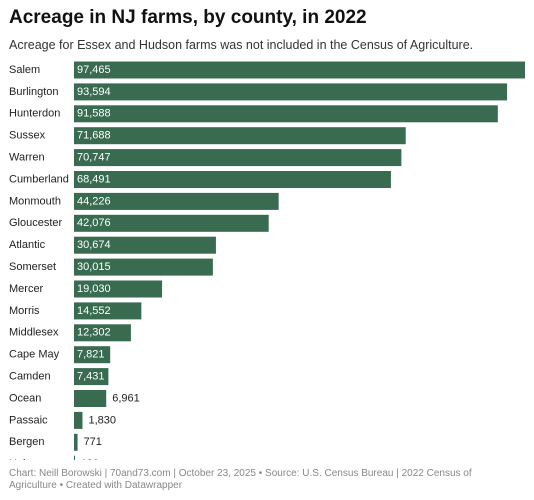  What do you see at coordinates (26, 289) in the screenshot?
I see `category-label: Mercer` at bounding box center [26, 289].